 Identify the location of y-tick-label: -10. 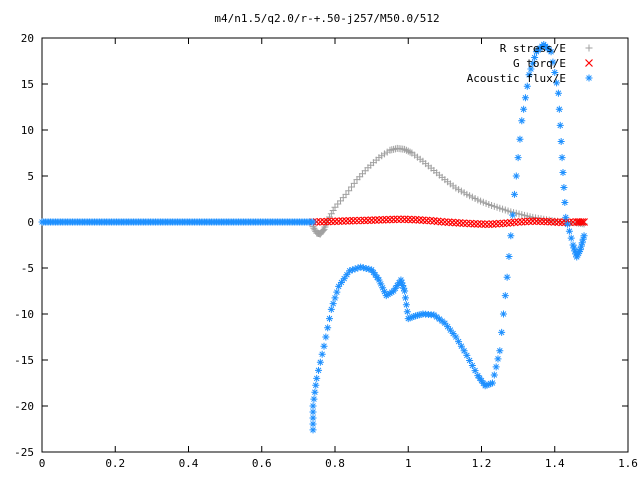
(24, 314).